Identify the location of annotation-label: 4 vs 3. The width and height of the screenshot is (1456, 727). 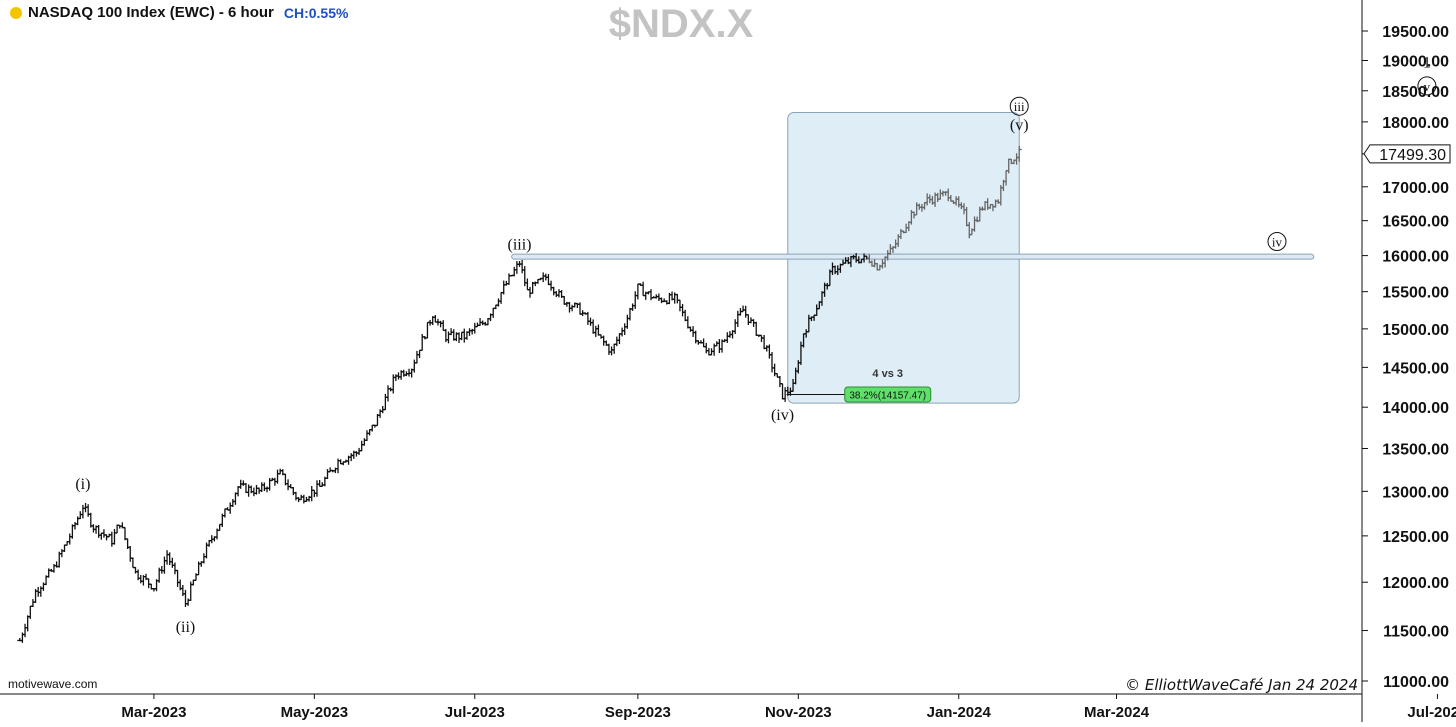
(887, 374).